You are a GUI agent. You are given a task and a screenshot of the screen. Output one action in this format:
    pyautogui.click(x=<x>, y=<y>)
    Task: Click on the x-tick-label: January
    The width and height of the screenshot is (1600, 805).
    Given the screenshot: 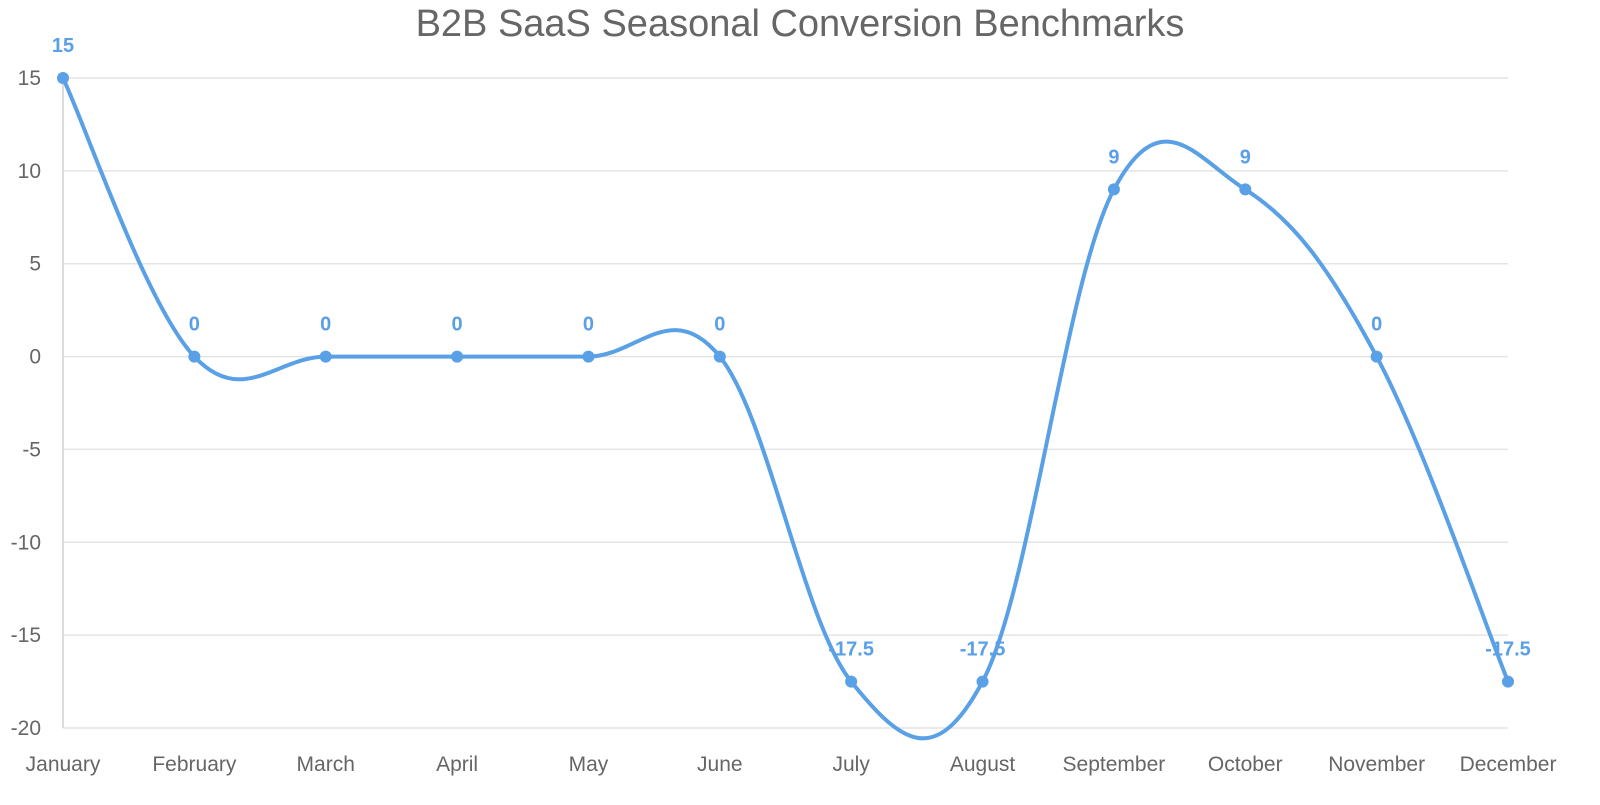 What is the action you would take?
    pyautogui.click(x=63, y=764)
    